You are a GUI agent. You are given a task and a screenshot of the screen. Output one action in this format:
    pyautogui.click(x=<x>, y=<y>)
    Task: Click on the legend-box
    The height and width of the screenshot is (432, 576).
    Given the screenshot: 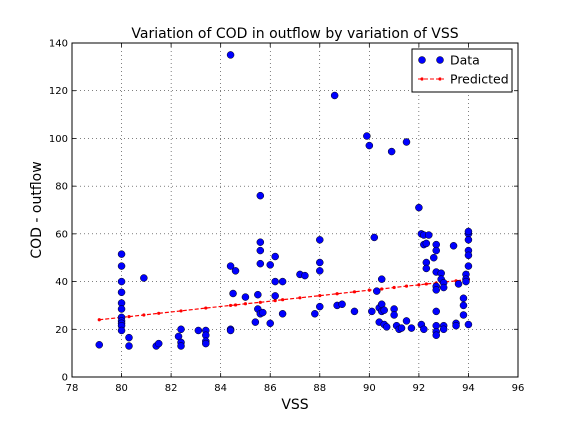 What is the action you would take?
    pyautogui.click(x=462, y=70)
    